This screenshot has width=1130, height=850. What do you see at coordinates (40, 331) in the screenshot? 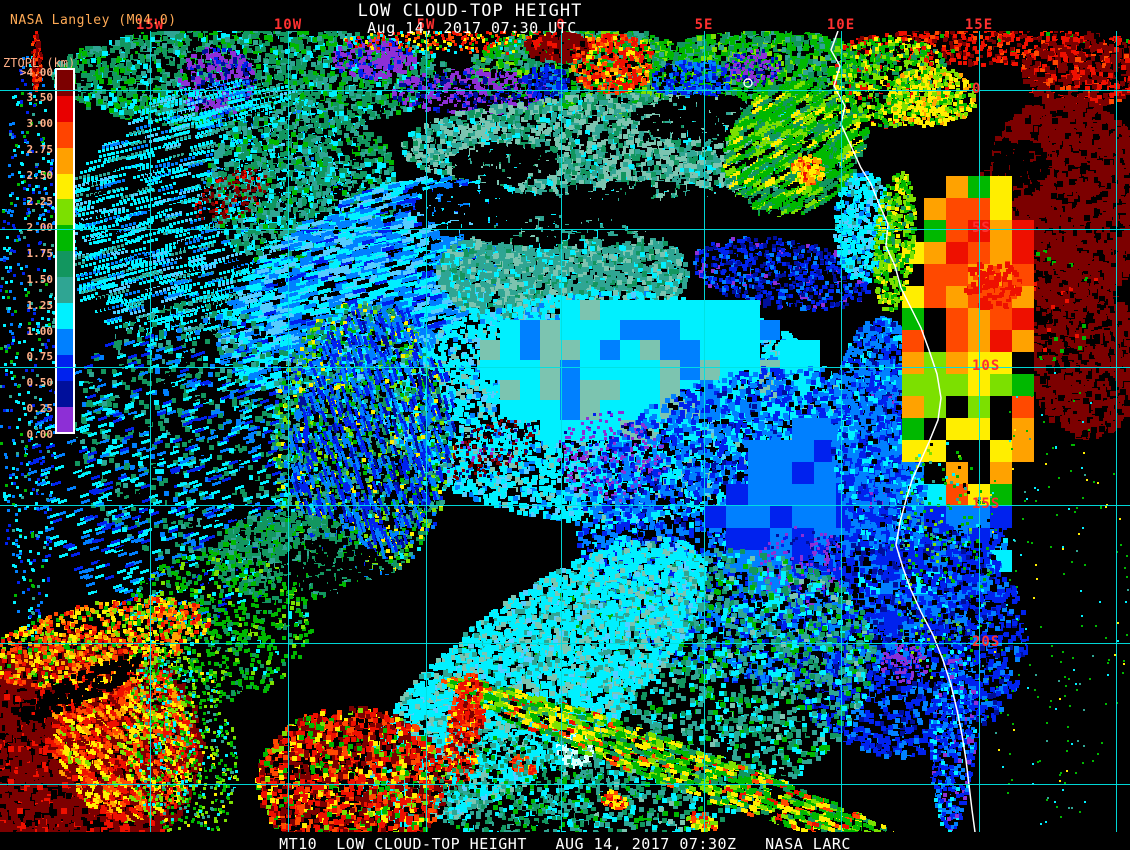
I see `colorbar-label: 1.00` at bounding box center [40, 331].